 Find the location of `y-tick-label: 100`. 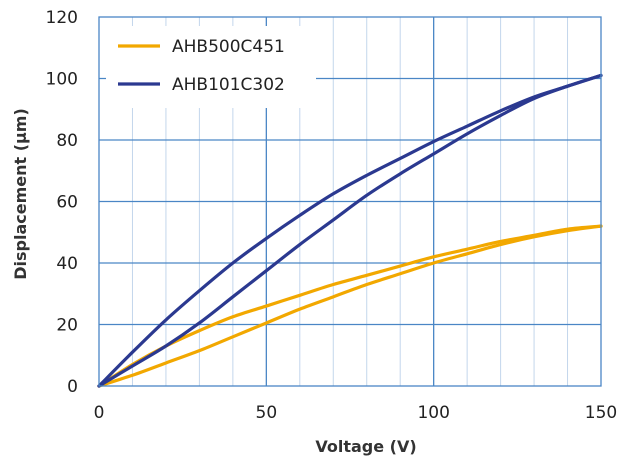

y-tick-label: 100 is located at coordinates (62, 80).